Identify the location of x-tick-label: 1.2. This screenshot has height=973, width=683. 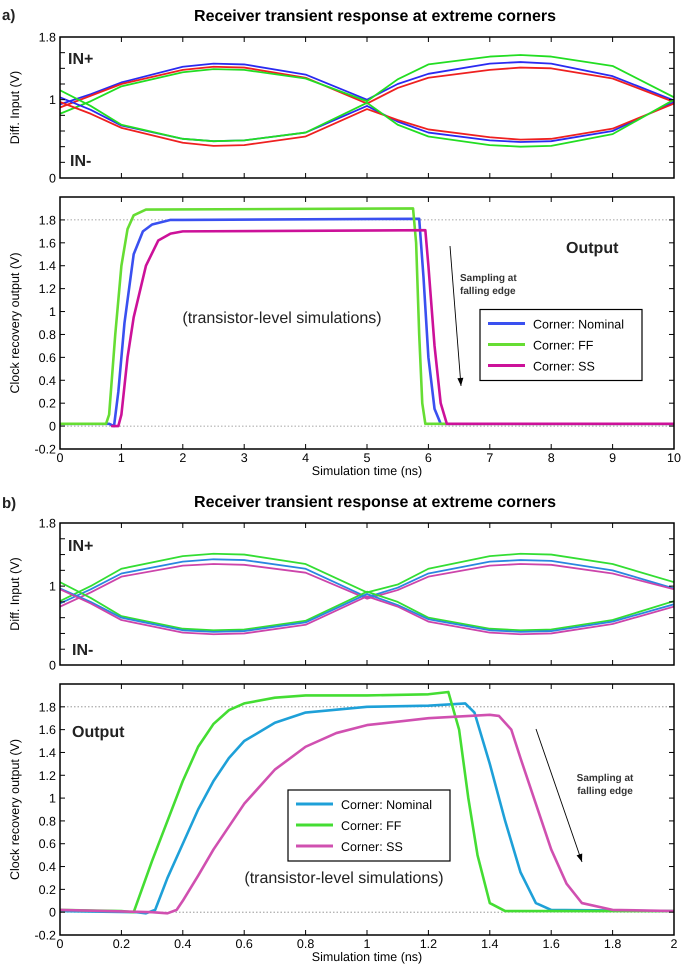
(429, 944).